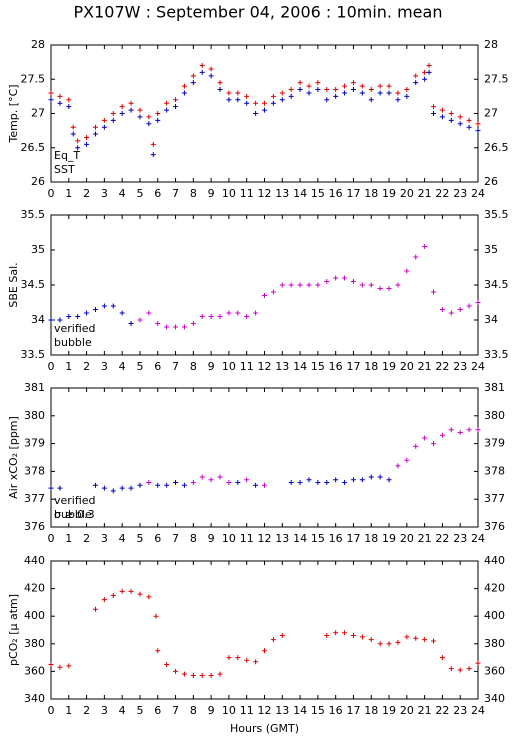 The width and height of the screenshot is (515, 739). I want to click on legend-entry: bubble, so click(73, 342).